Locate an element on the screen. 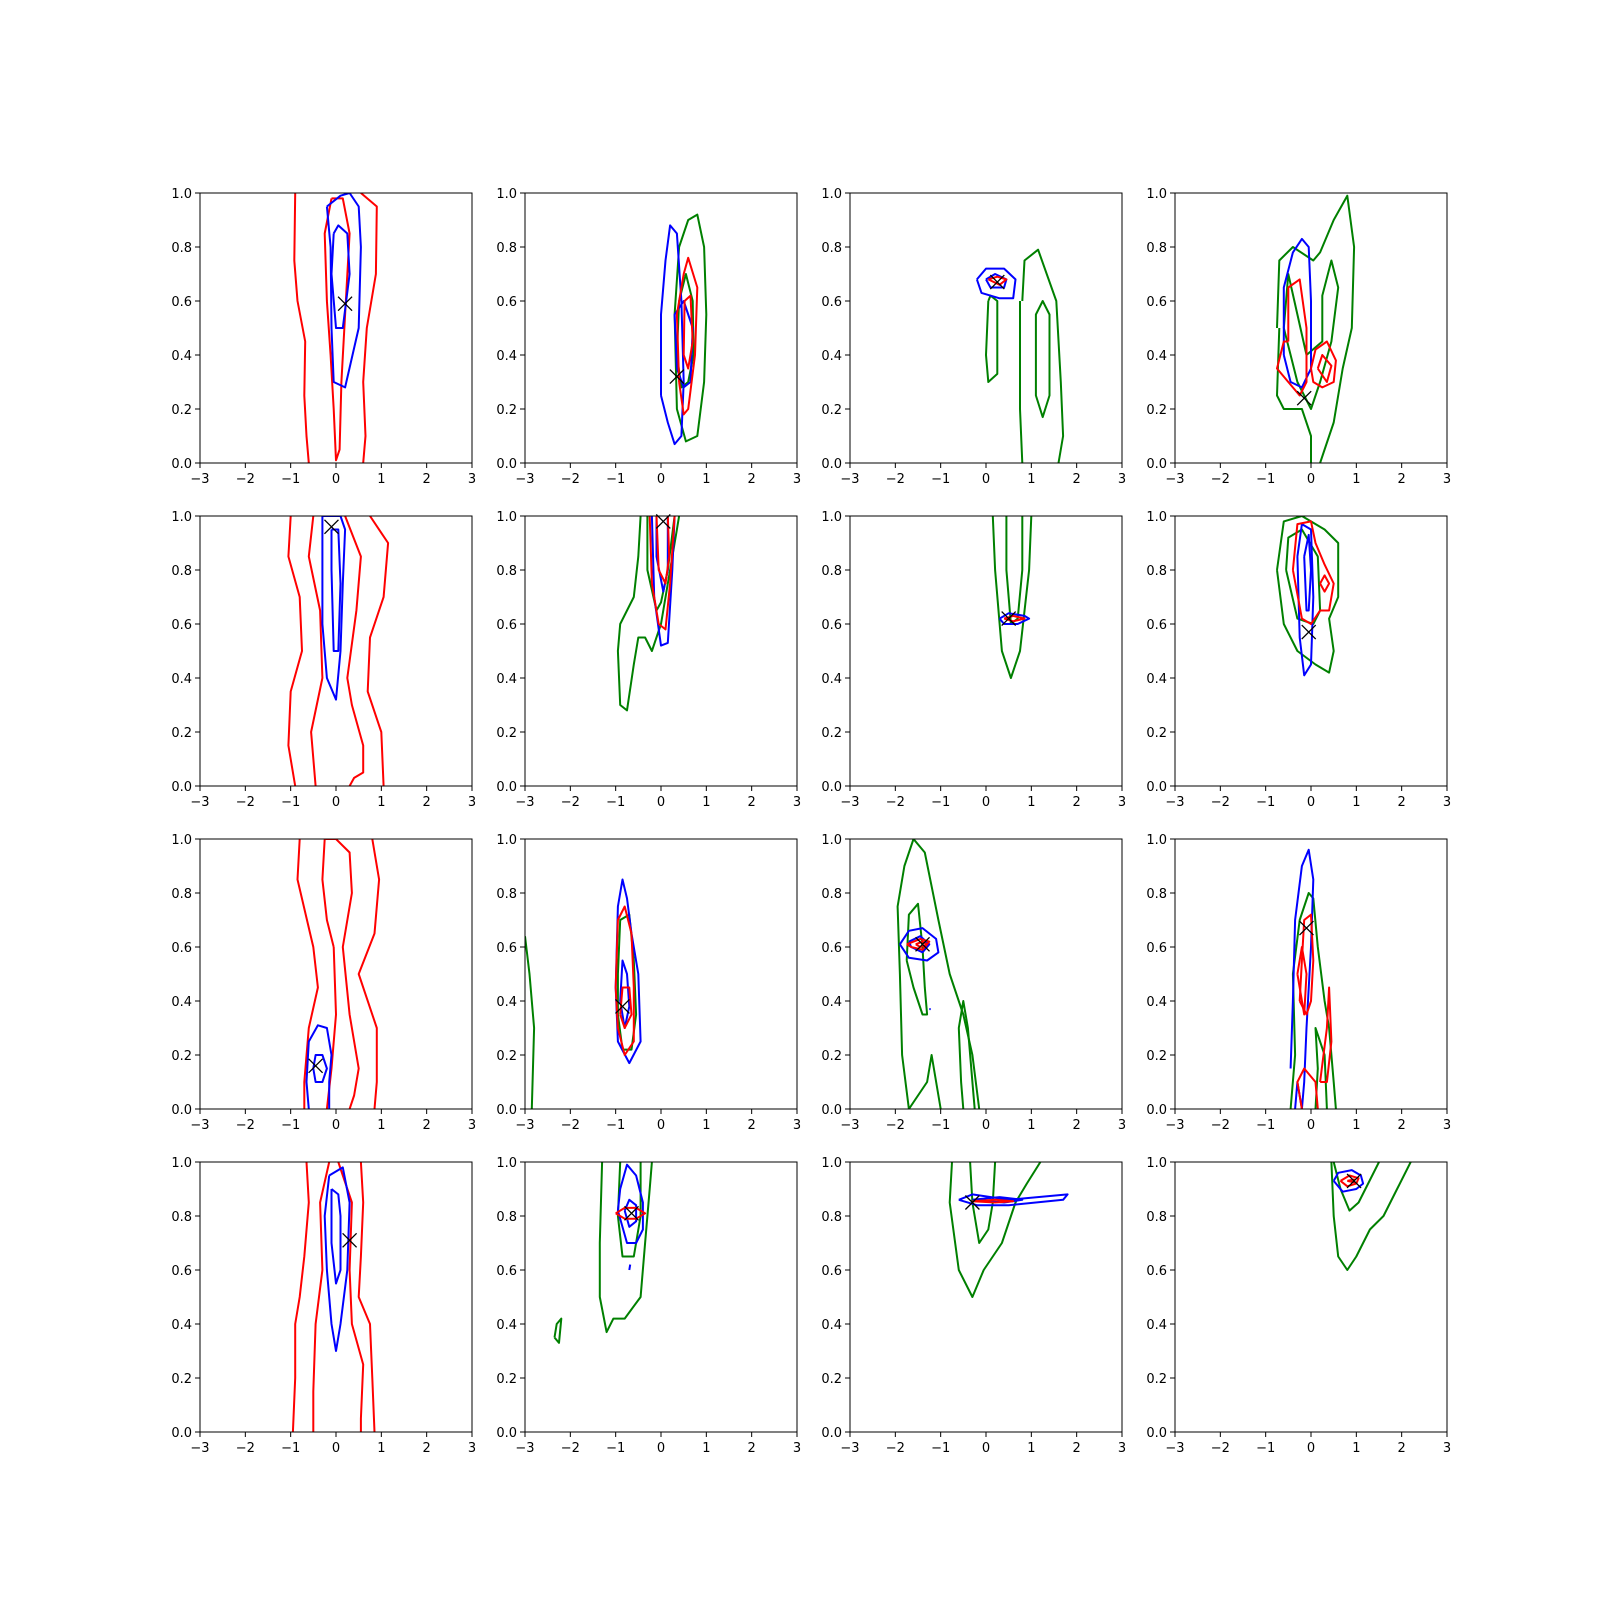  y-tick-label: 0.8 is located at coordinates (1156, 248).